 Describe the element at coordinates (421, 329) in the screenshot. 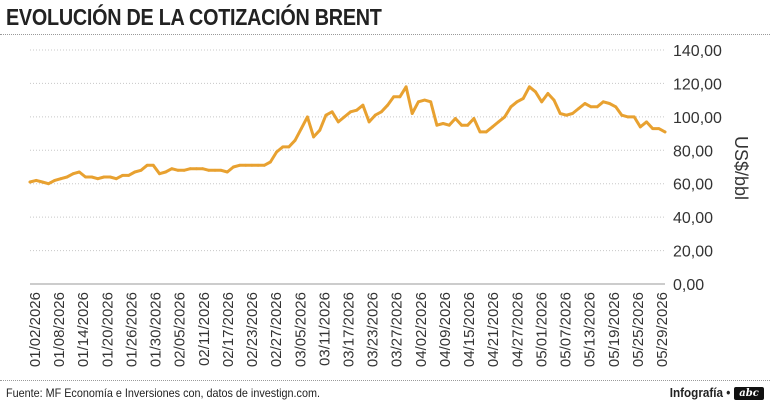

I see `x-tick-label: 04/02/2026` at that location.